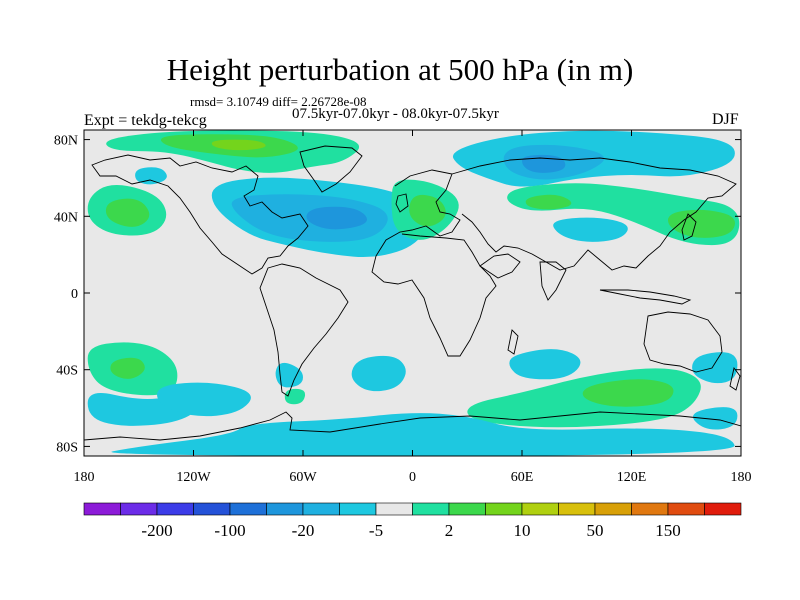 The image size is (800, 600). I want to click on coast-south-america, so click(304, 330).